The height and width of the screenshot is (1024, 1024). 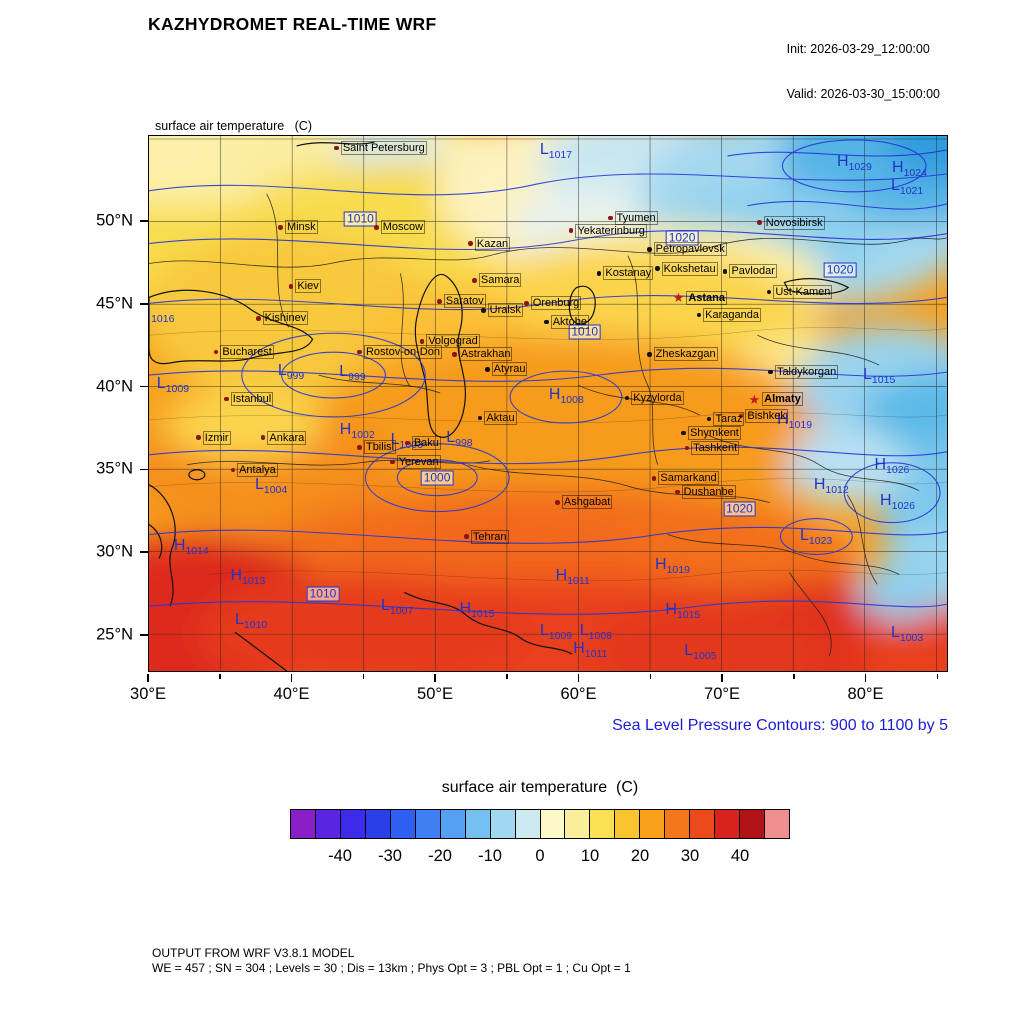 What do you see at coordinates (285, 318) in the screenshot?
I see `city-label: Kishinev` at bounding box center [285, 318].